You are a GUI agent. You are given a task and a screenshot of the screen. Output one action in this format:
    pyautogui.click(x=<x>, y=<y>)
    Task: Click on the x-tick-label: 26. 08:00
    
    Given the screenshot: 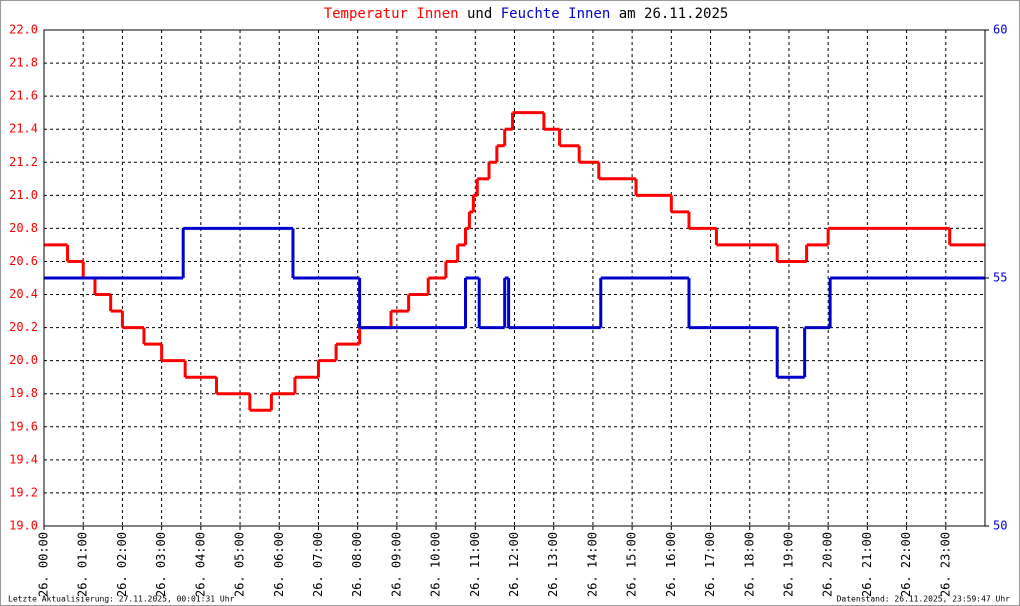 What is the action you would take?
    pyautogui.click(x=357, y=564)
    